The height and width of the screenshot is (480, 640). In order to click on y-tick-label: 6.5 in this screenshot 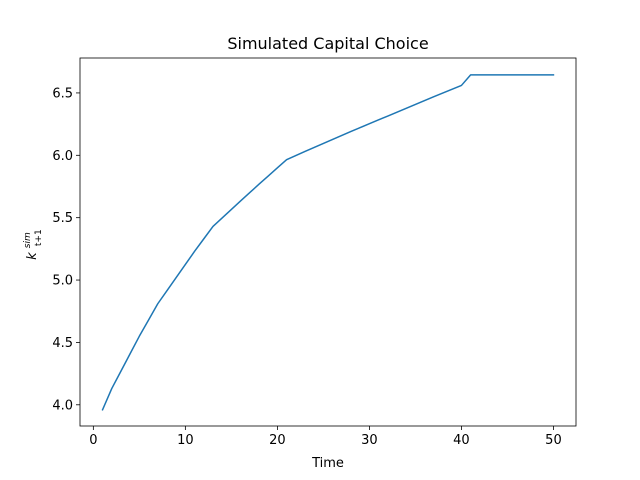, I will do `click(62, 93)`.